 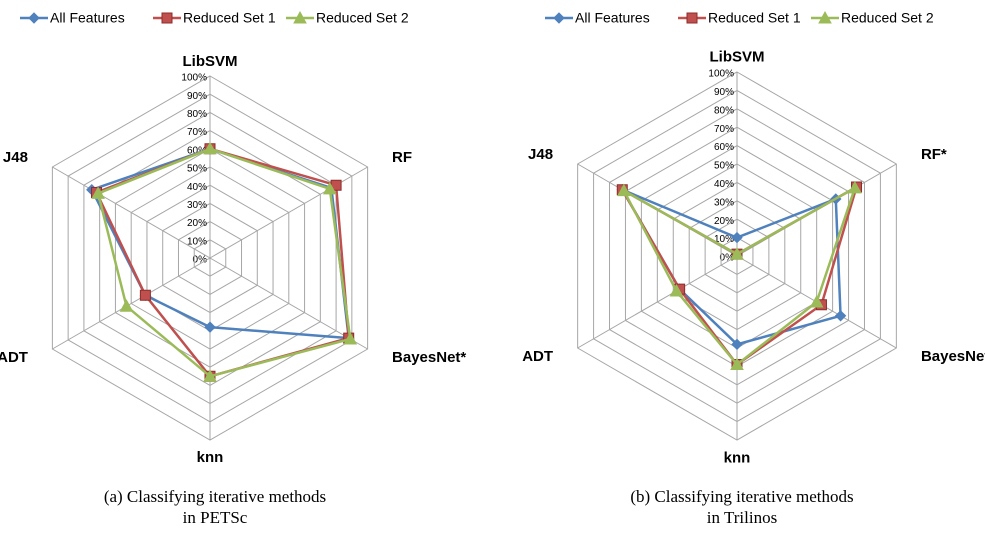 I want to click on category-label: RF*, so click(x=934, y=154).